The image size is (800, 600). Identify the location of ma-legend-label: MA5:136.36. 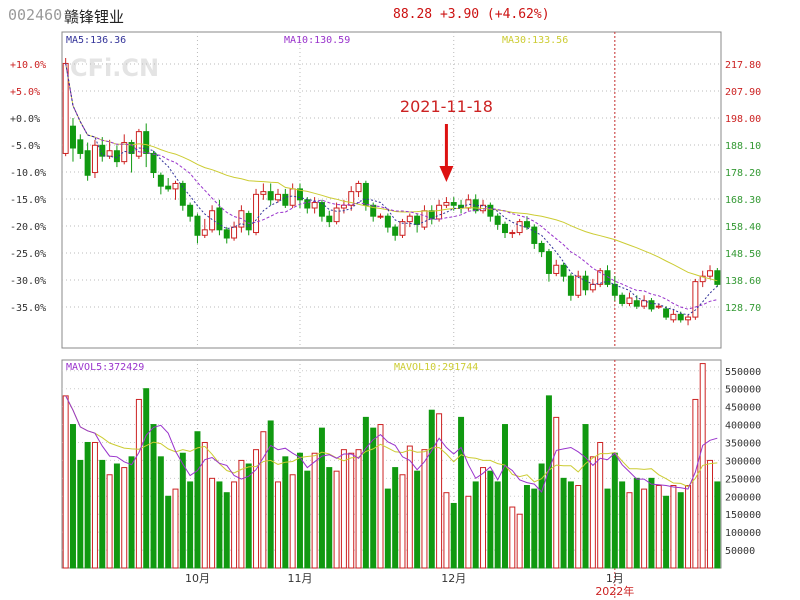
(96, 40).